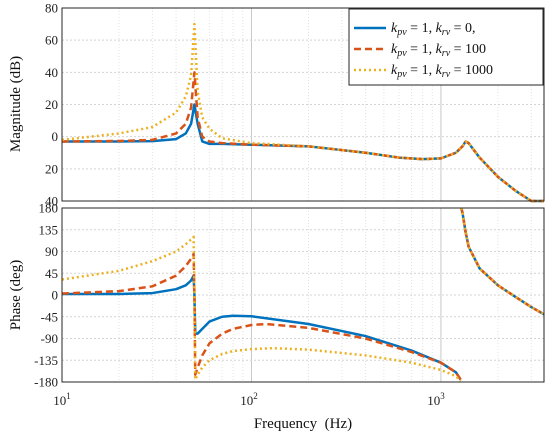 The image size is (550, 436). Describe the element at coordinates (49, 316) in the screenshot. I see `phase-y-tick-label: -45` at that location.